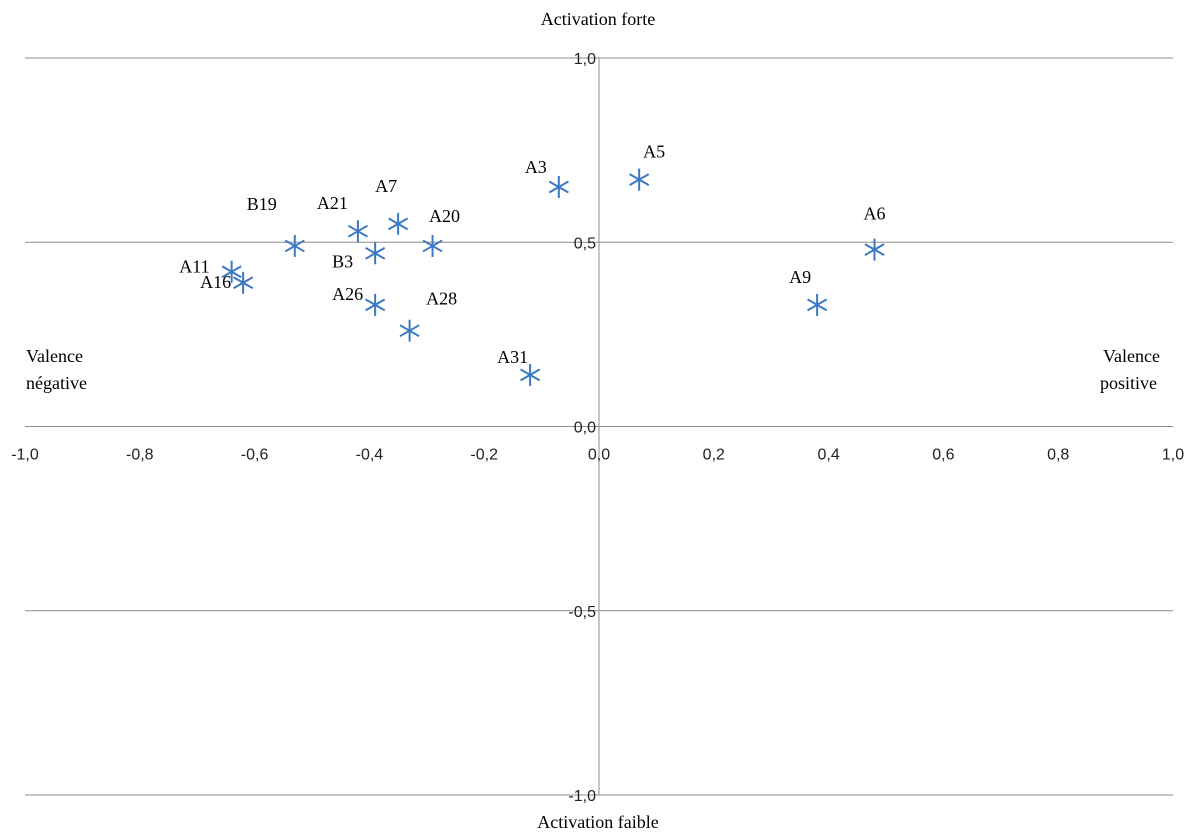  I want to click on y-tick-label-4: -1,0, so click(582, 796).